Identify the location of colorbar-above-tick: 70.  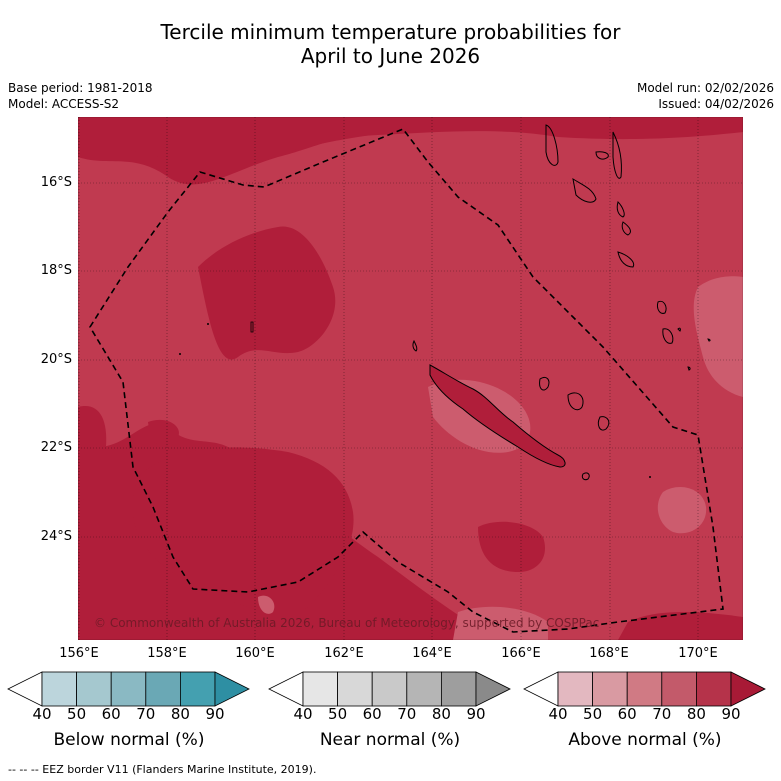
(662, 714).